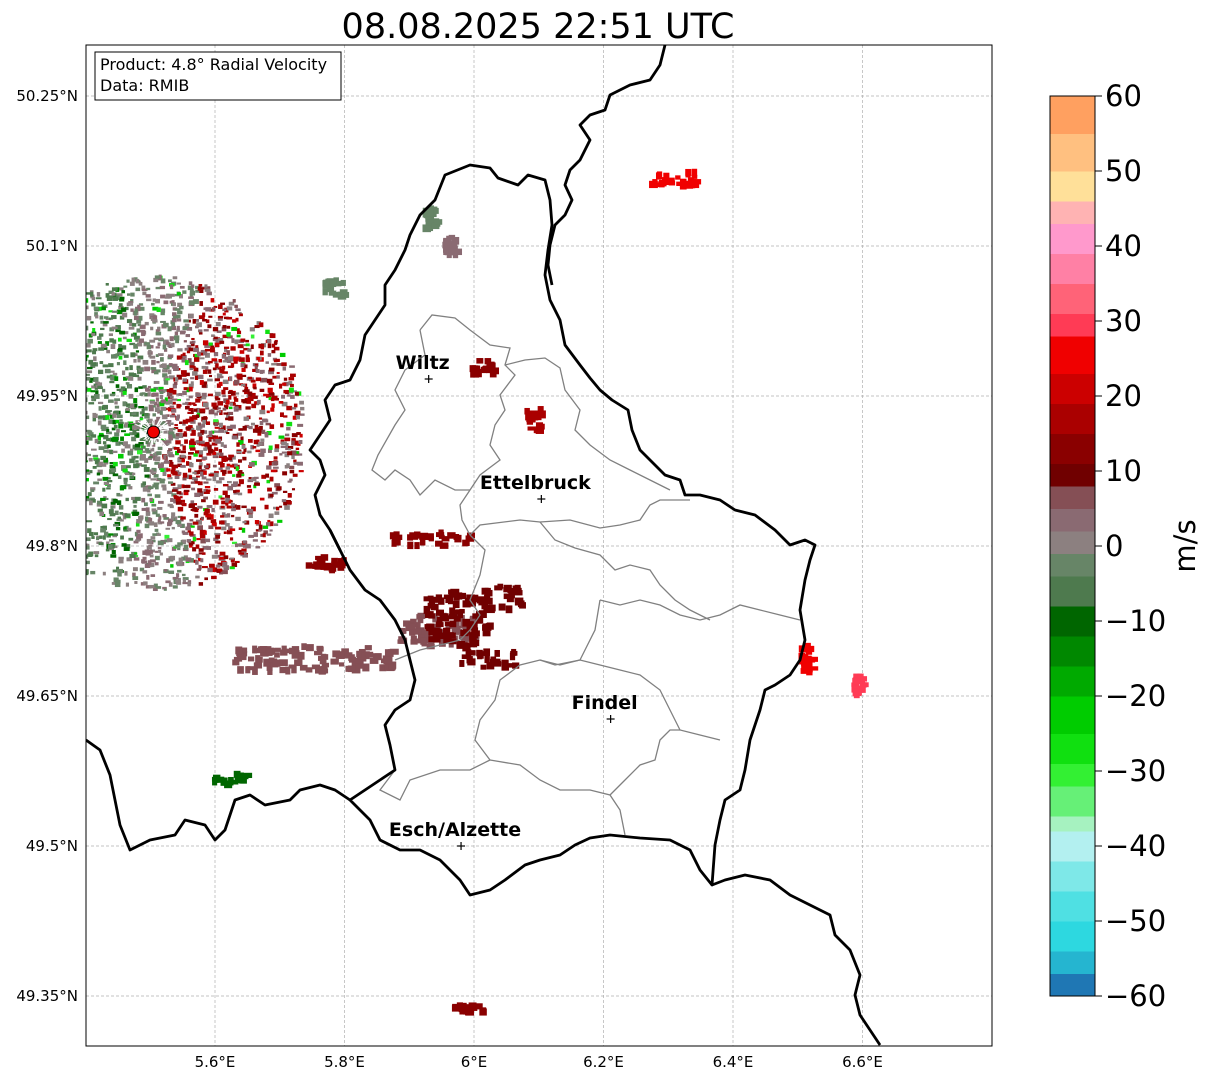 Image resolution: width=1207 pixels, height=1081 pixels. What do you see at coordinates (1072, 876) in the screenshot?
I see `colorbar-band` at bounding box center [1072, 876].